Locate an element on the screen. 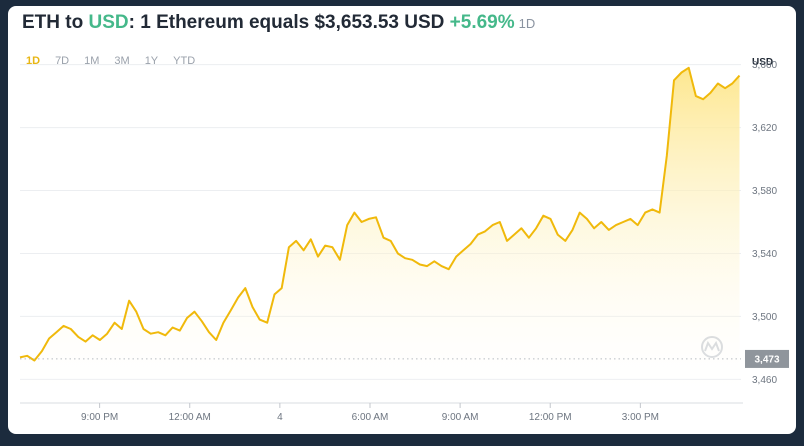 This screenshot has width=804, height=446. x-tick-label: 9:00 PM is located at coordinates (99, 417).